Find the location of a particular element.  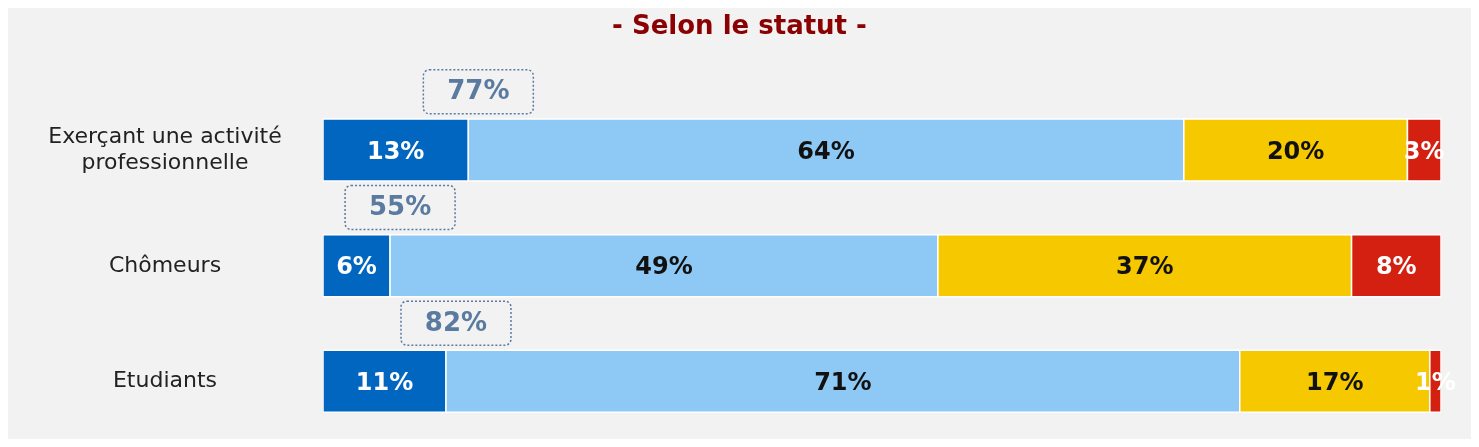

y-tick-label: Exerçant une activité professionnelle is located at coordinates (165, 148).